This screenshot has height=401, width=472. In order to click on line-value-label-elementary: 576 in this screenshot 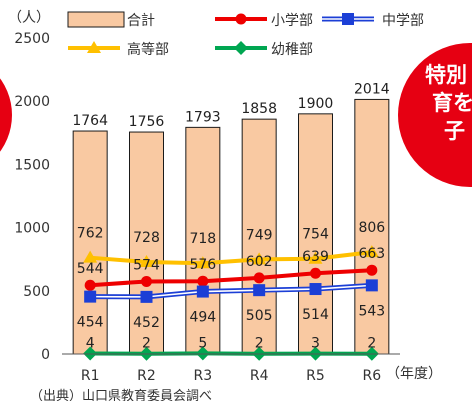, I will do `click(202, 265)`.